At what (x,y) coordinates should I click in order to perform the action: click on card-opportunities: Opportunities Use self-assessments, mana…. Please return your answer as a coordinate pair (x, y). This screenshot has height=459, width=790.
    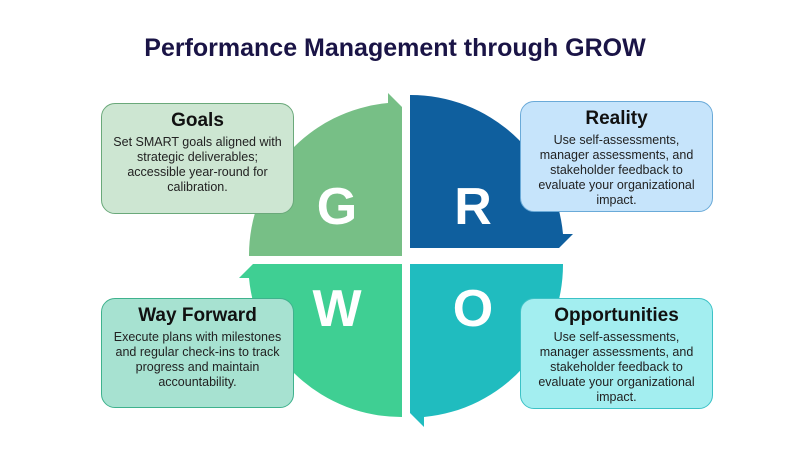
    Looking at the image, I should click on (616, 353).